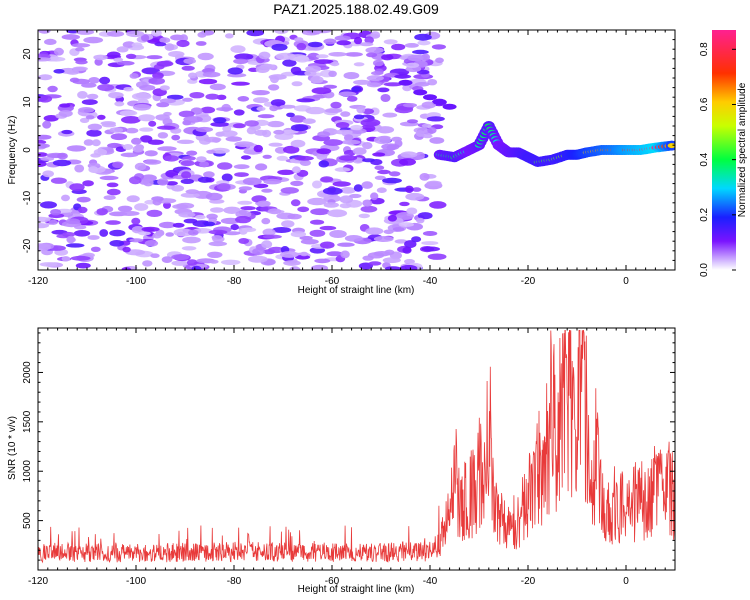 The height and width of the screenshot is (600, 750). I want to click on x-tick-label: -100, so click(136, 281).